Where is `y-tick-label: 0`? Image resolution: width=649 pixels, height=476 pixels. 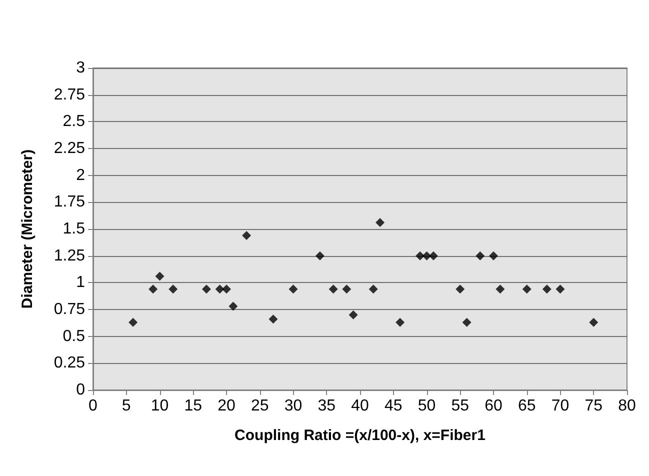 y-tick-label: 0 is located at coordinates (81, 390).